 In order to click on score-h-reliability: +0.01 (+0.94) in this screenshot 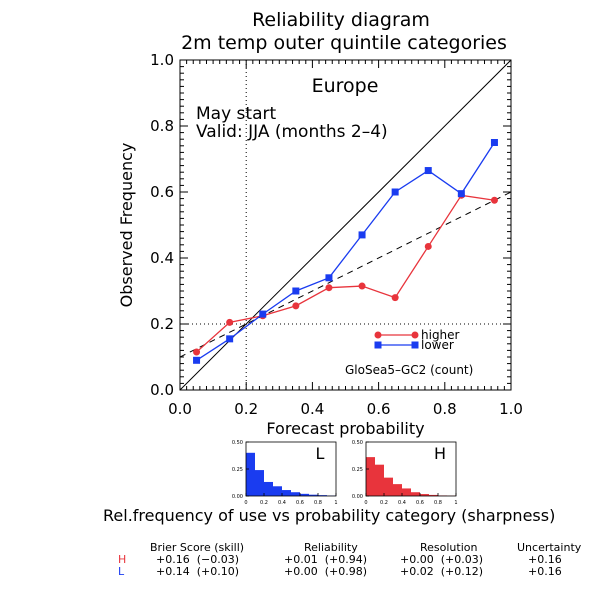, I will do `click(325, 559)`.